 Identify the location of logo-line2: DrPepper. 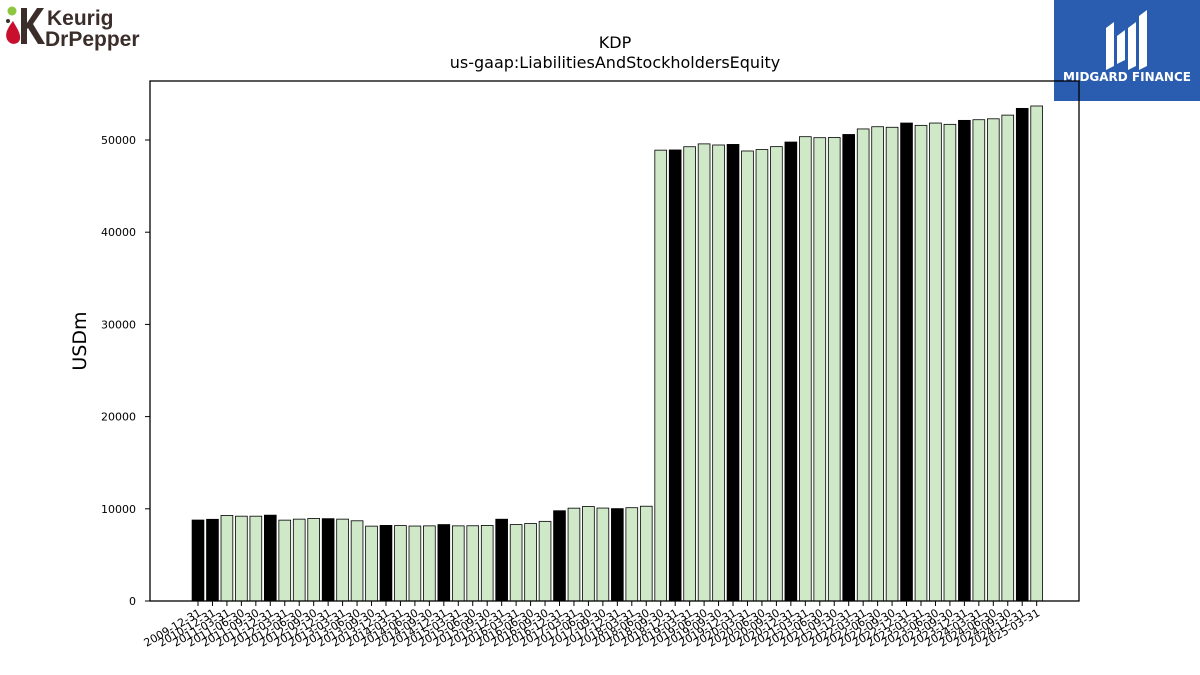
(92, 39).